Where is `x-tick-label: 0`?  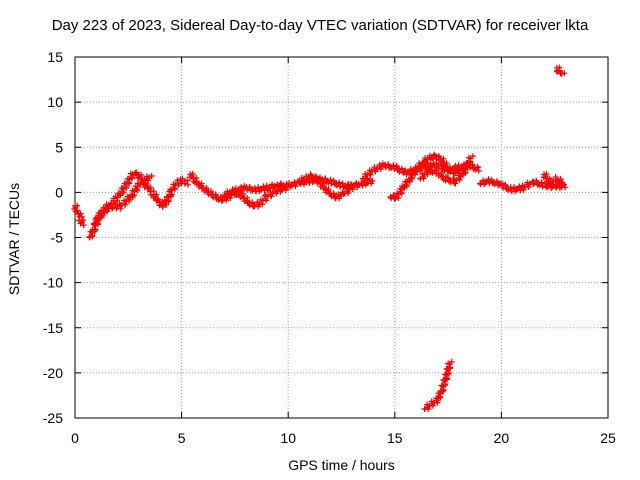 x-tick-label: 0 is located at coordinates (75, 438).